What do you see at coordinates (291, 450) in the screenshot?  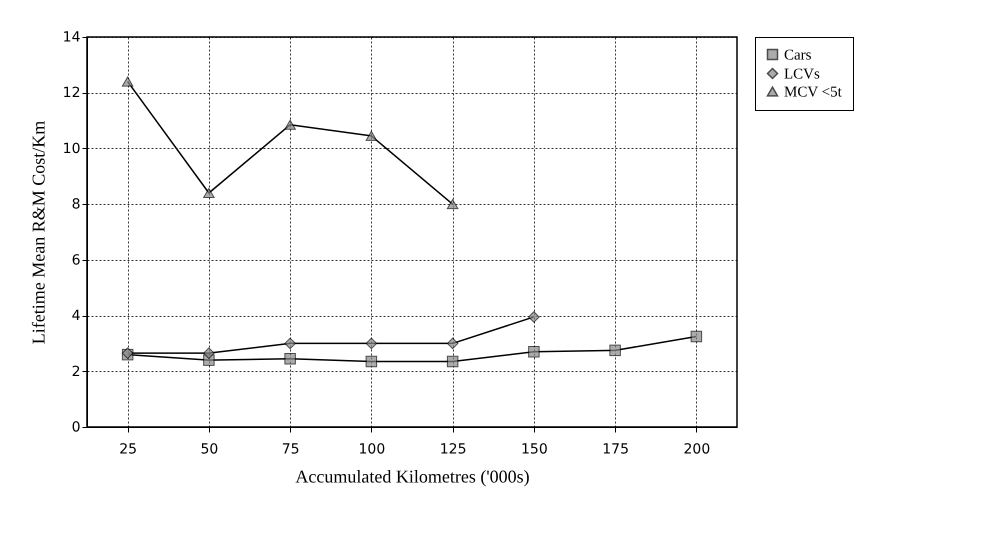 I see `x-tick-label: 75` at bounding box center [291, 450].